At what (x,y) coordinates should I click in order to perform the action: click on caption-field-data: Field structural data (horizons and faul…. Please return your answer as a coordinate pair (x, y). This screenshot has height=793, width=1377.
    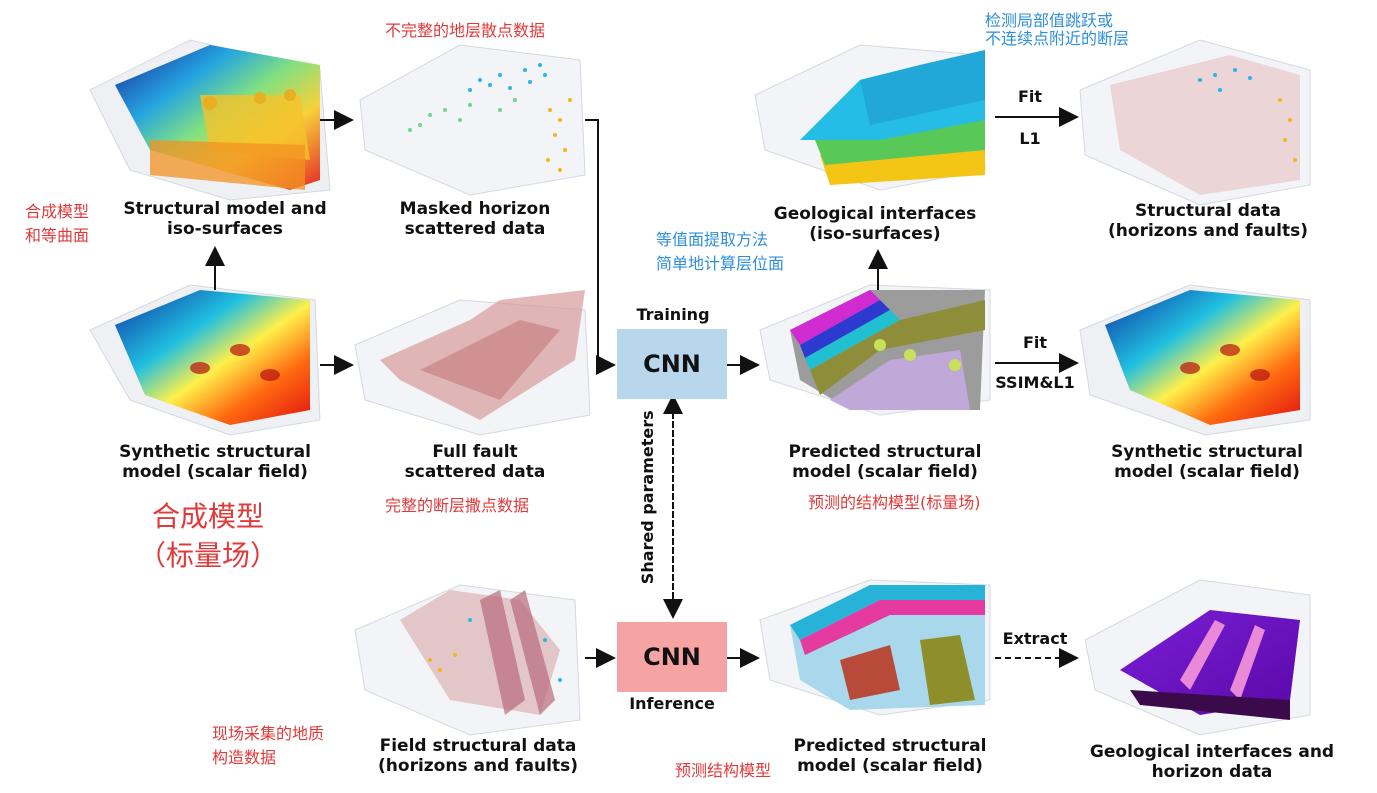
    Looking at the image, I should click on (478, 756).